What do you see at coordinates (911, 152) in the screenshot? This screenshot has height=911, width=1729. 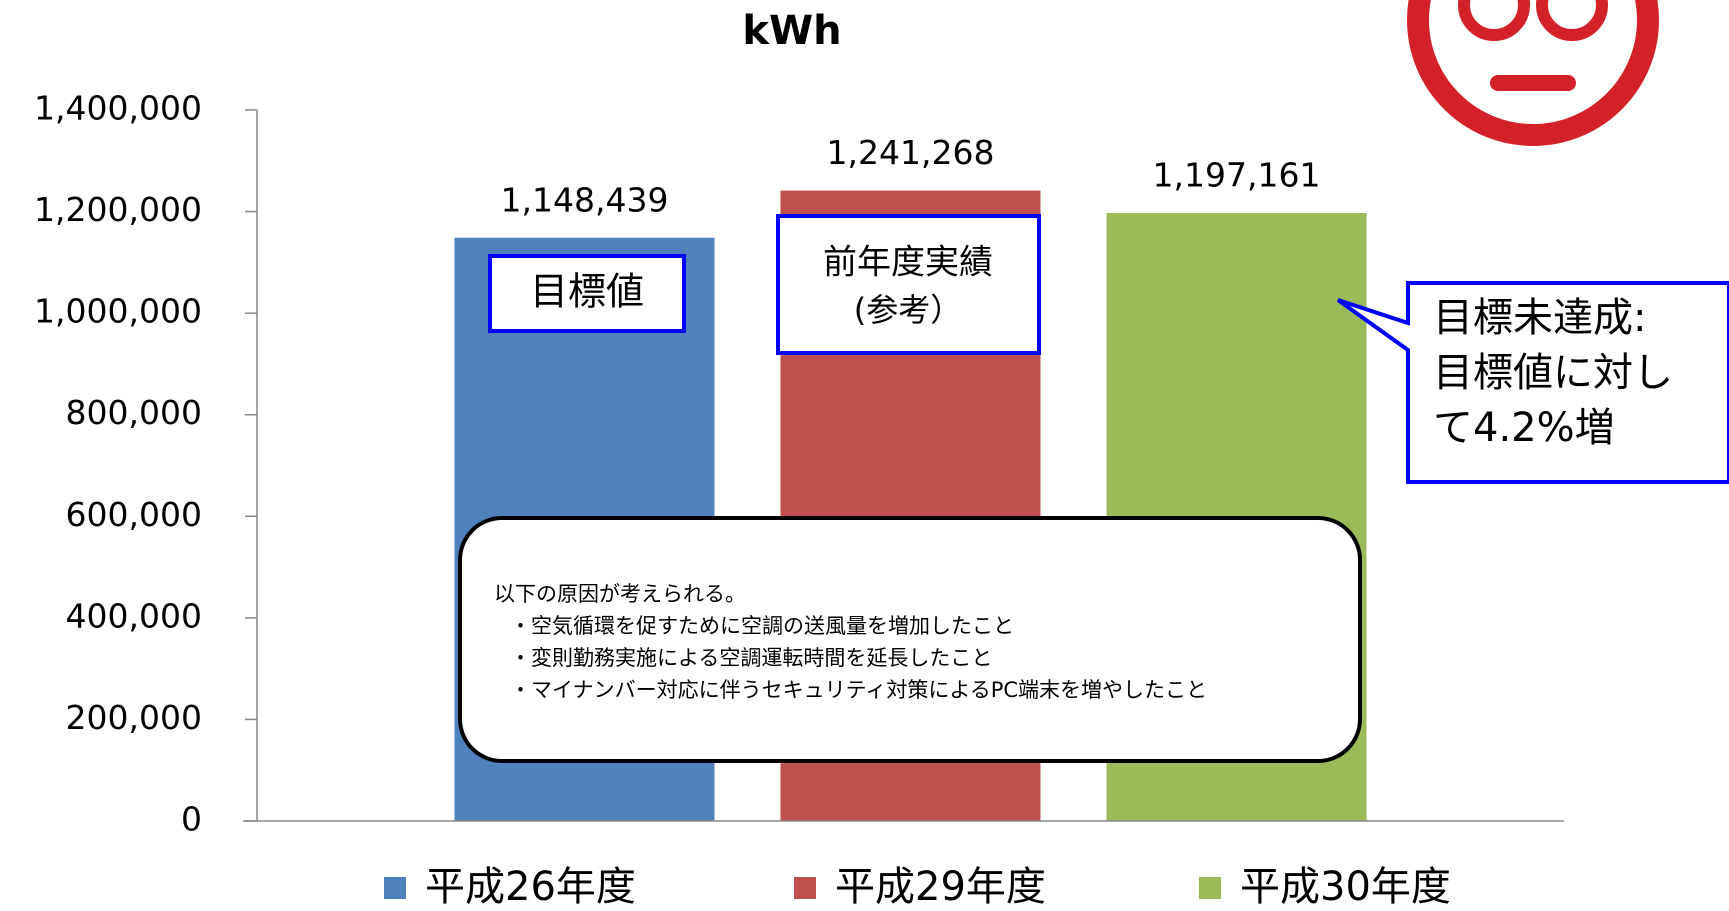 I see `value-label: 1,241,268` at bounding box center [911, 152].